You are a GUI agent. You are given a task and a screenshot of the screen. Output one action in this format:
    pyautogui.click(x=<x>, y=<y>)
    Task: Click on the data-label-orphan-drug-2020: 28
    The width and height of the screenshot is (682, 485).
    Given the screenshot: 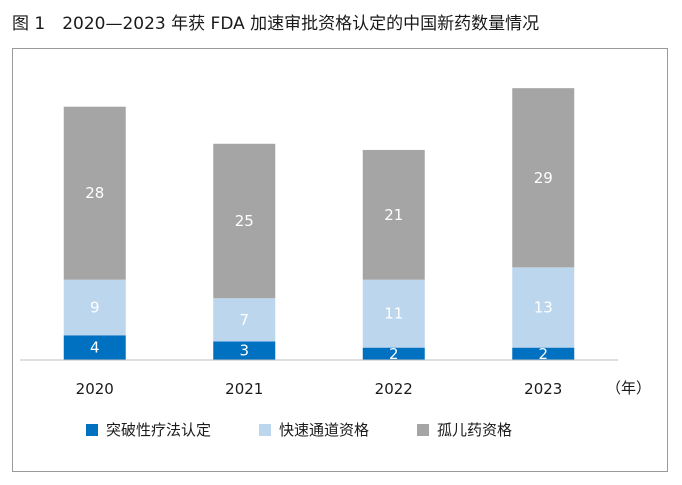 What is the action you would take?
    pyautogui.click(x=94, y=193)
    